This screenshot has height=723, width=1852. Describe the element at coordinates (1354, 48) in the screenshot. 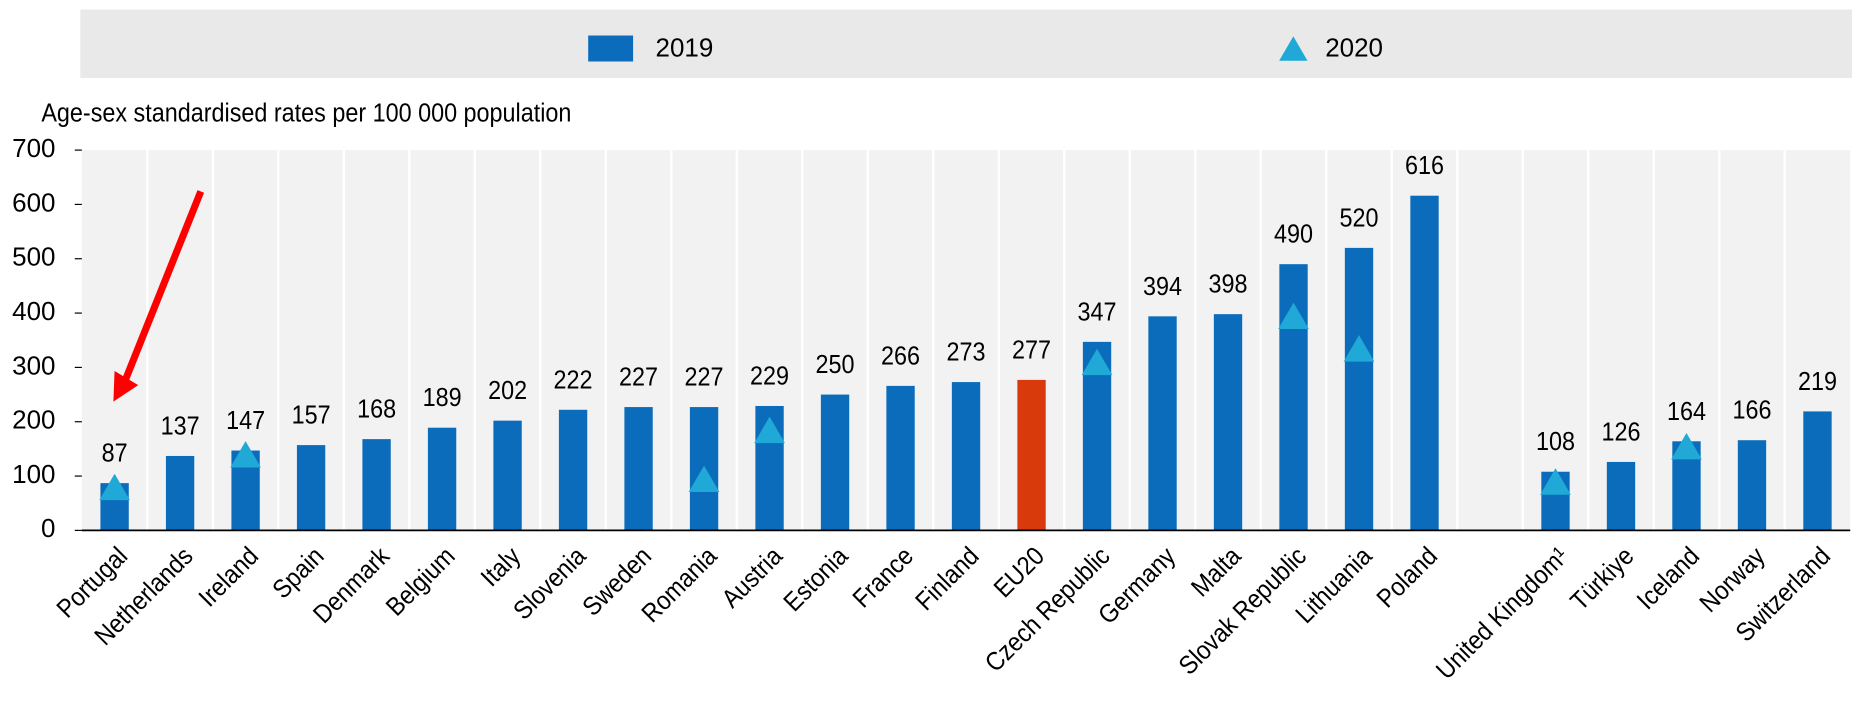

I see `legend-label: 2020` at that location.